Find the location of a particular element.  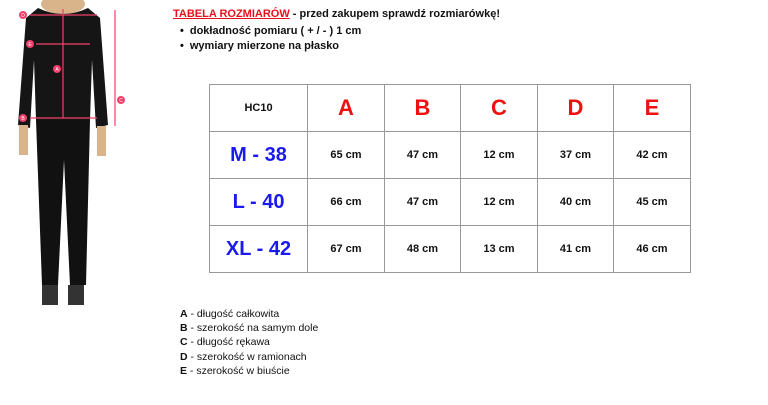

marker-c: C is located at coordinates (121, 101).